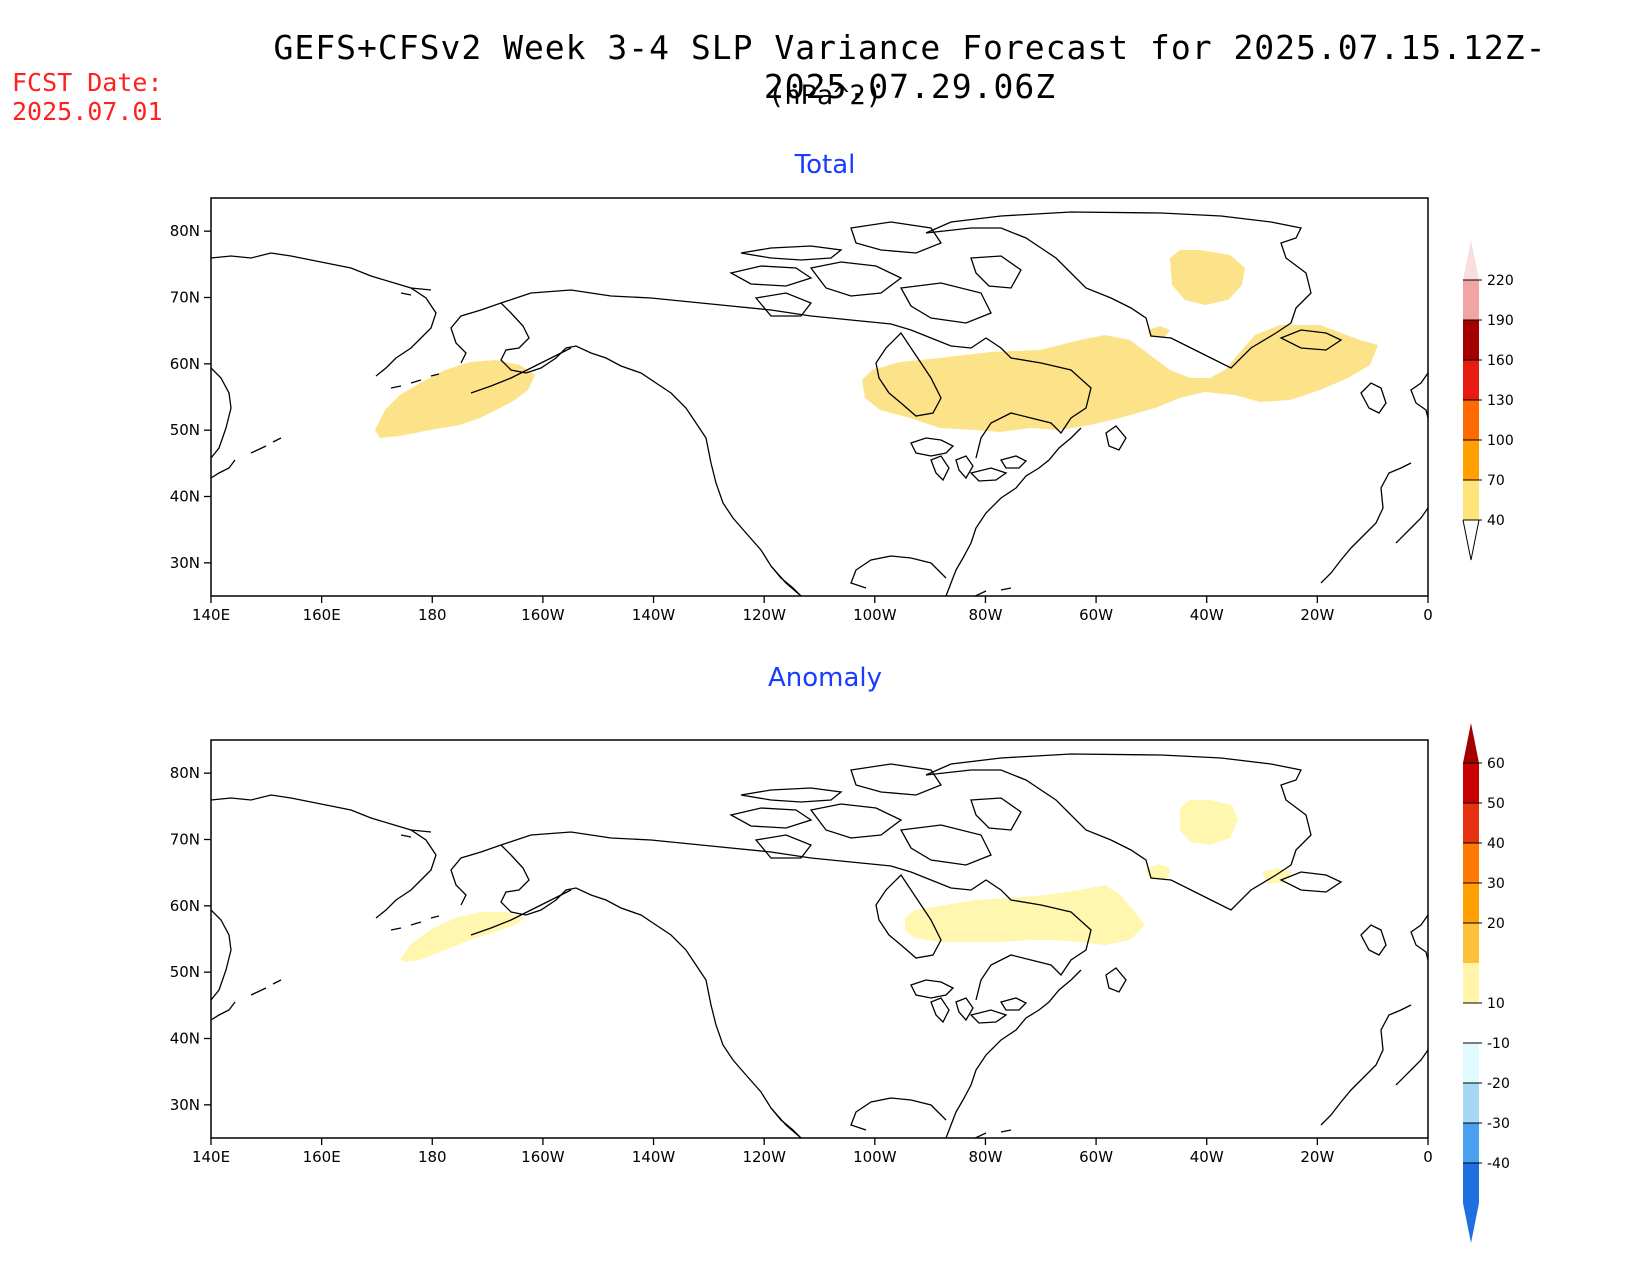 Image resolution: width=1650 pixels, height=1275 pixels. Describe the element at coordinates (87, 111) in the screenshot. I see `forecast-date-value: 2025.07.01` at that location.